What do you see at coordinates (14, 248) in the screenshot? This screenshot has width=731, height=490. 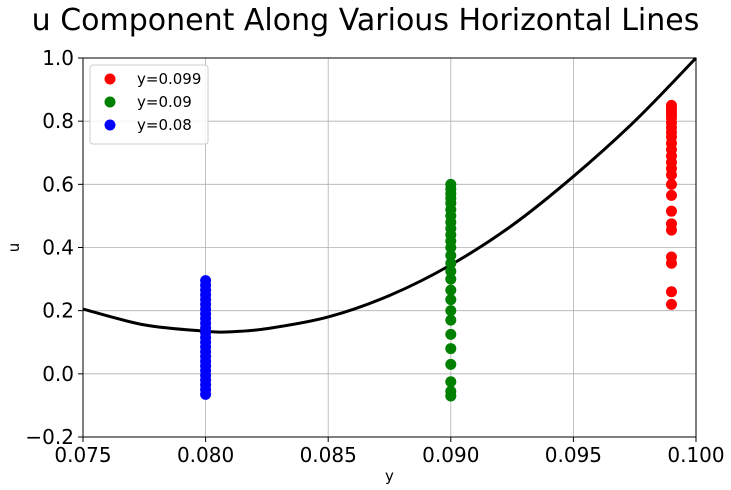 I see `y-axis-label: u` at bounding box center [14, 248].